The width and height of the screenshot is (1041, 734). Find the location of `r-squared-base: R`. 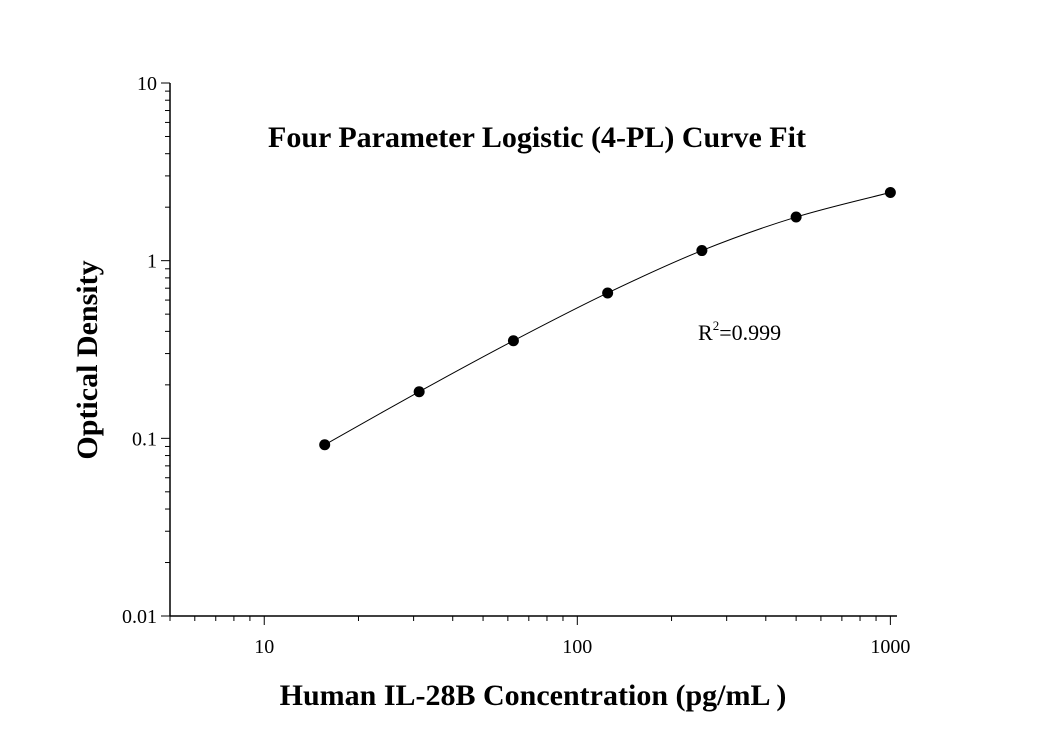

r-squared-base: R is located at coordinates (705, 332).